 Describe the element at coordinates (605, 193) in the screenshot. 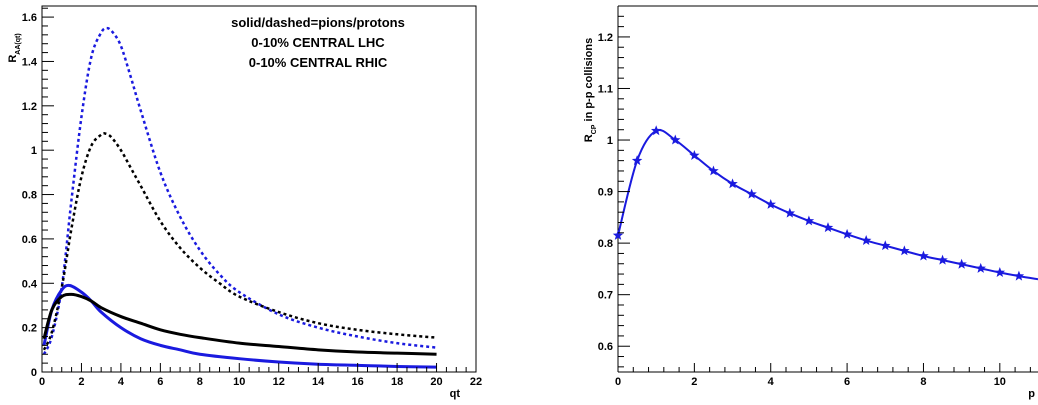

I see `y-tick-label: 0.9` at that location.